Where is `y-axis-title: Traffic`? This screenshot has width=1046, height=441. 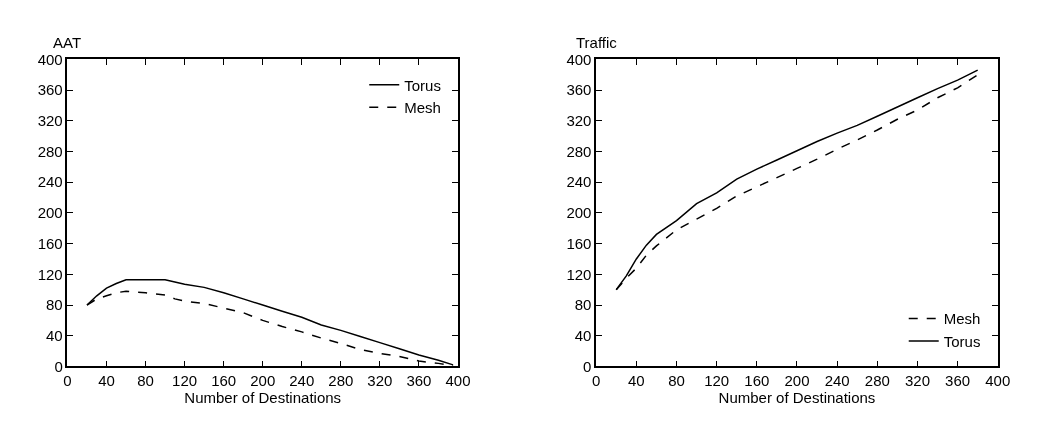 y-axis-title: Traffic is located at coordinates (597, 42).